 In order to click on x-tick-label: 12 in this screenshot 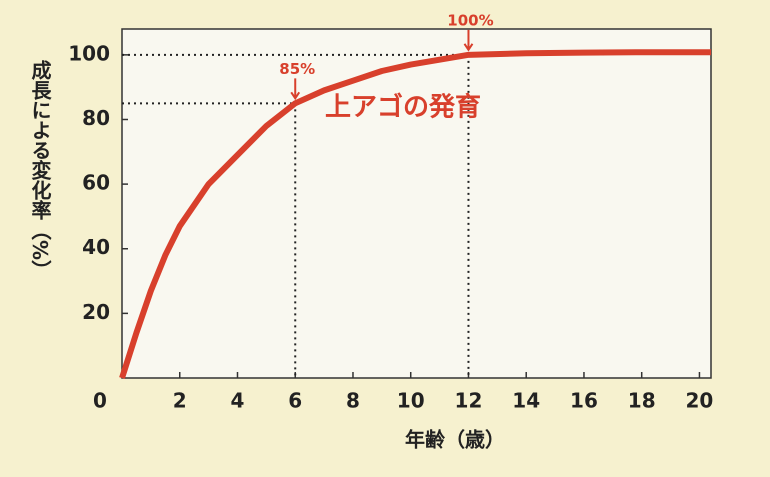, I will do `click(469, 401)`.